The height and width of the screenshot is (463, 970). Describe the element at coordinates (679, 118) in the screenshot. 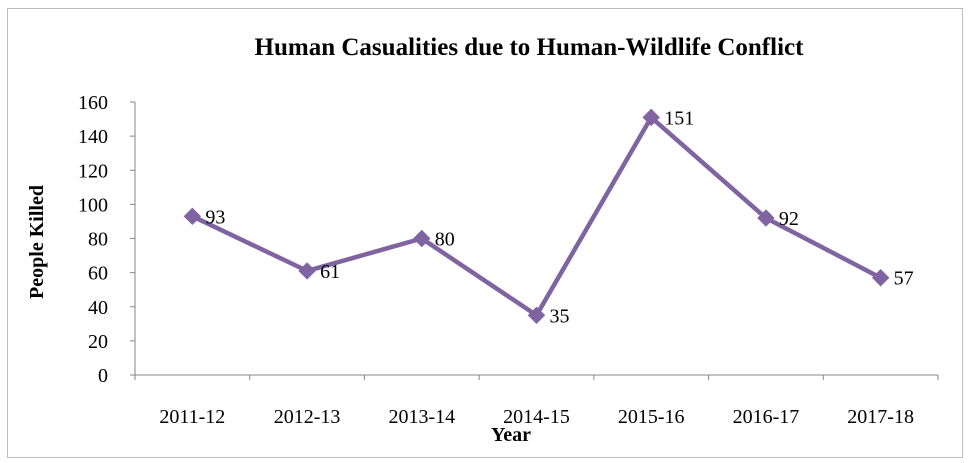

I see `data-label: 151` at that location.